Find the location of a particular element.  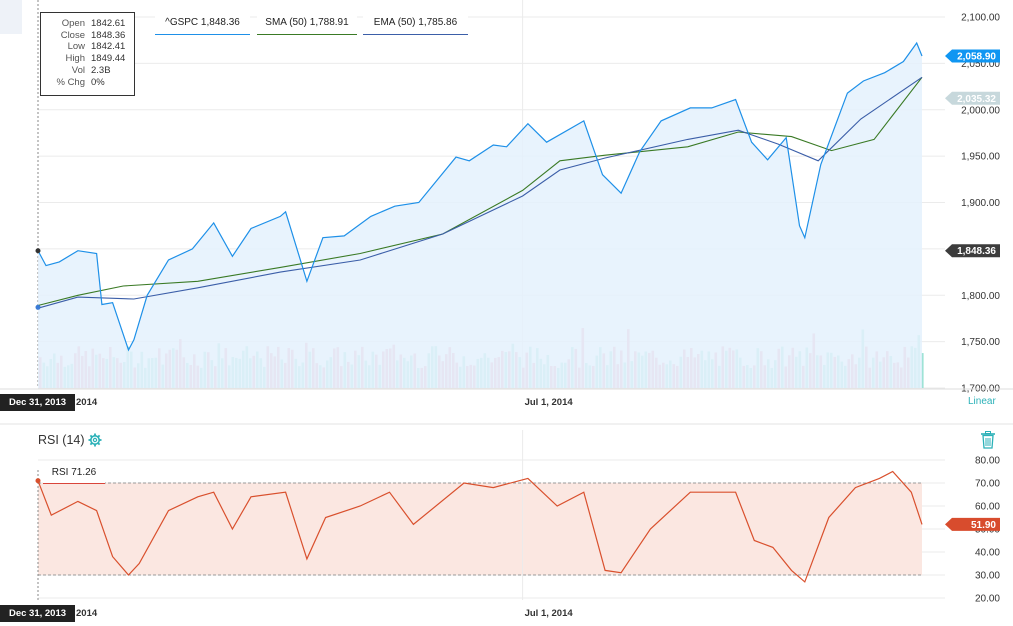

ema-last-badge-label: 2,035.32 is located at coordinates (976, 99).